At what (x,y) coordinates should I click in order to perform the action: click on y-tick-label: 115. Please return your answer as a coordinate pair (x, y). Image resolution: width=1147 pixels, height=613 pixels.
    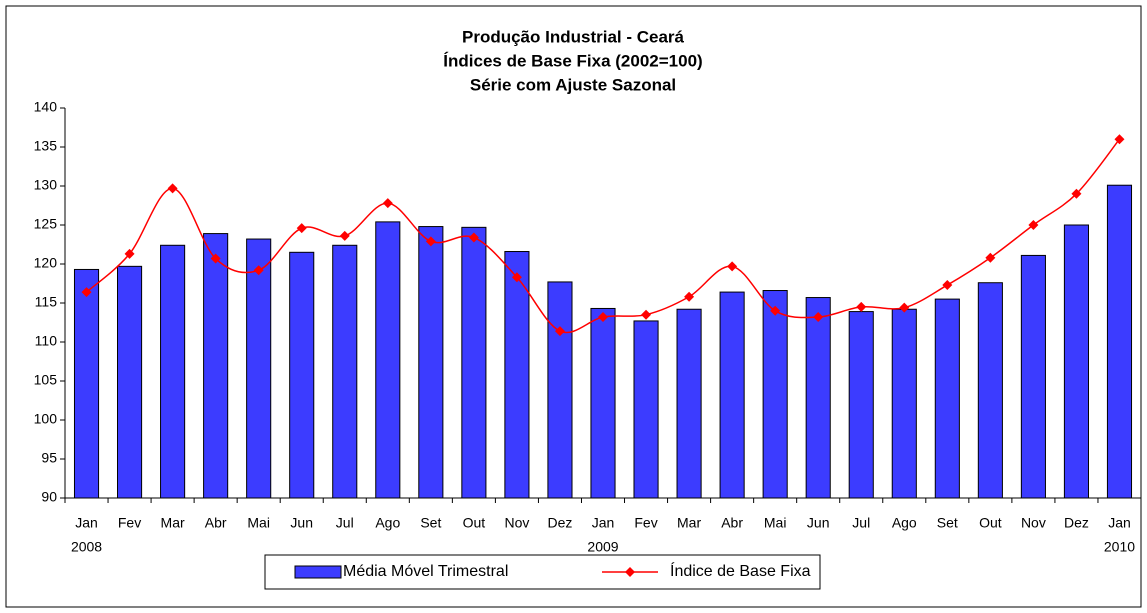
    Looking at the image, I should click on (46, 302).